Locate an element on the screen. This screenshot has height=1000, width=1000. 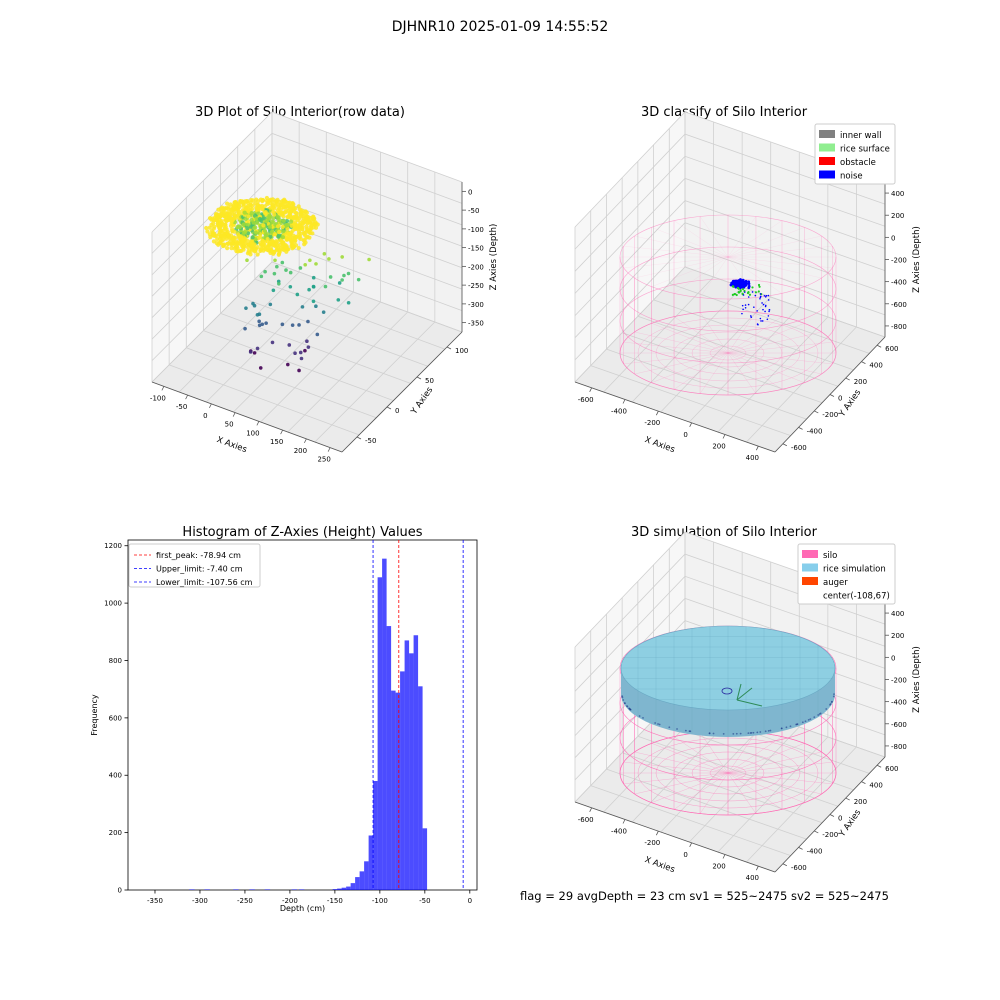
y-tick-label: 200 is located at coordinates (115, 833).